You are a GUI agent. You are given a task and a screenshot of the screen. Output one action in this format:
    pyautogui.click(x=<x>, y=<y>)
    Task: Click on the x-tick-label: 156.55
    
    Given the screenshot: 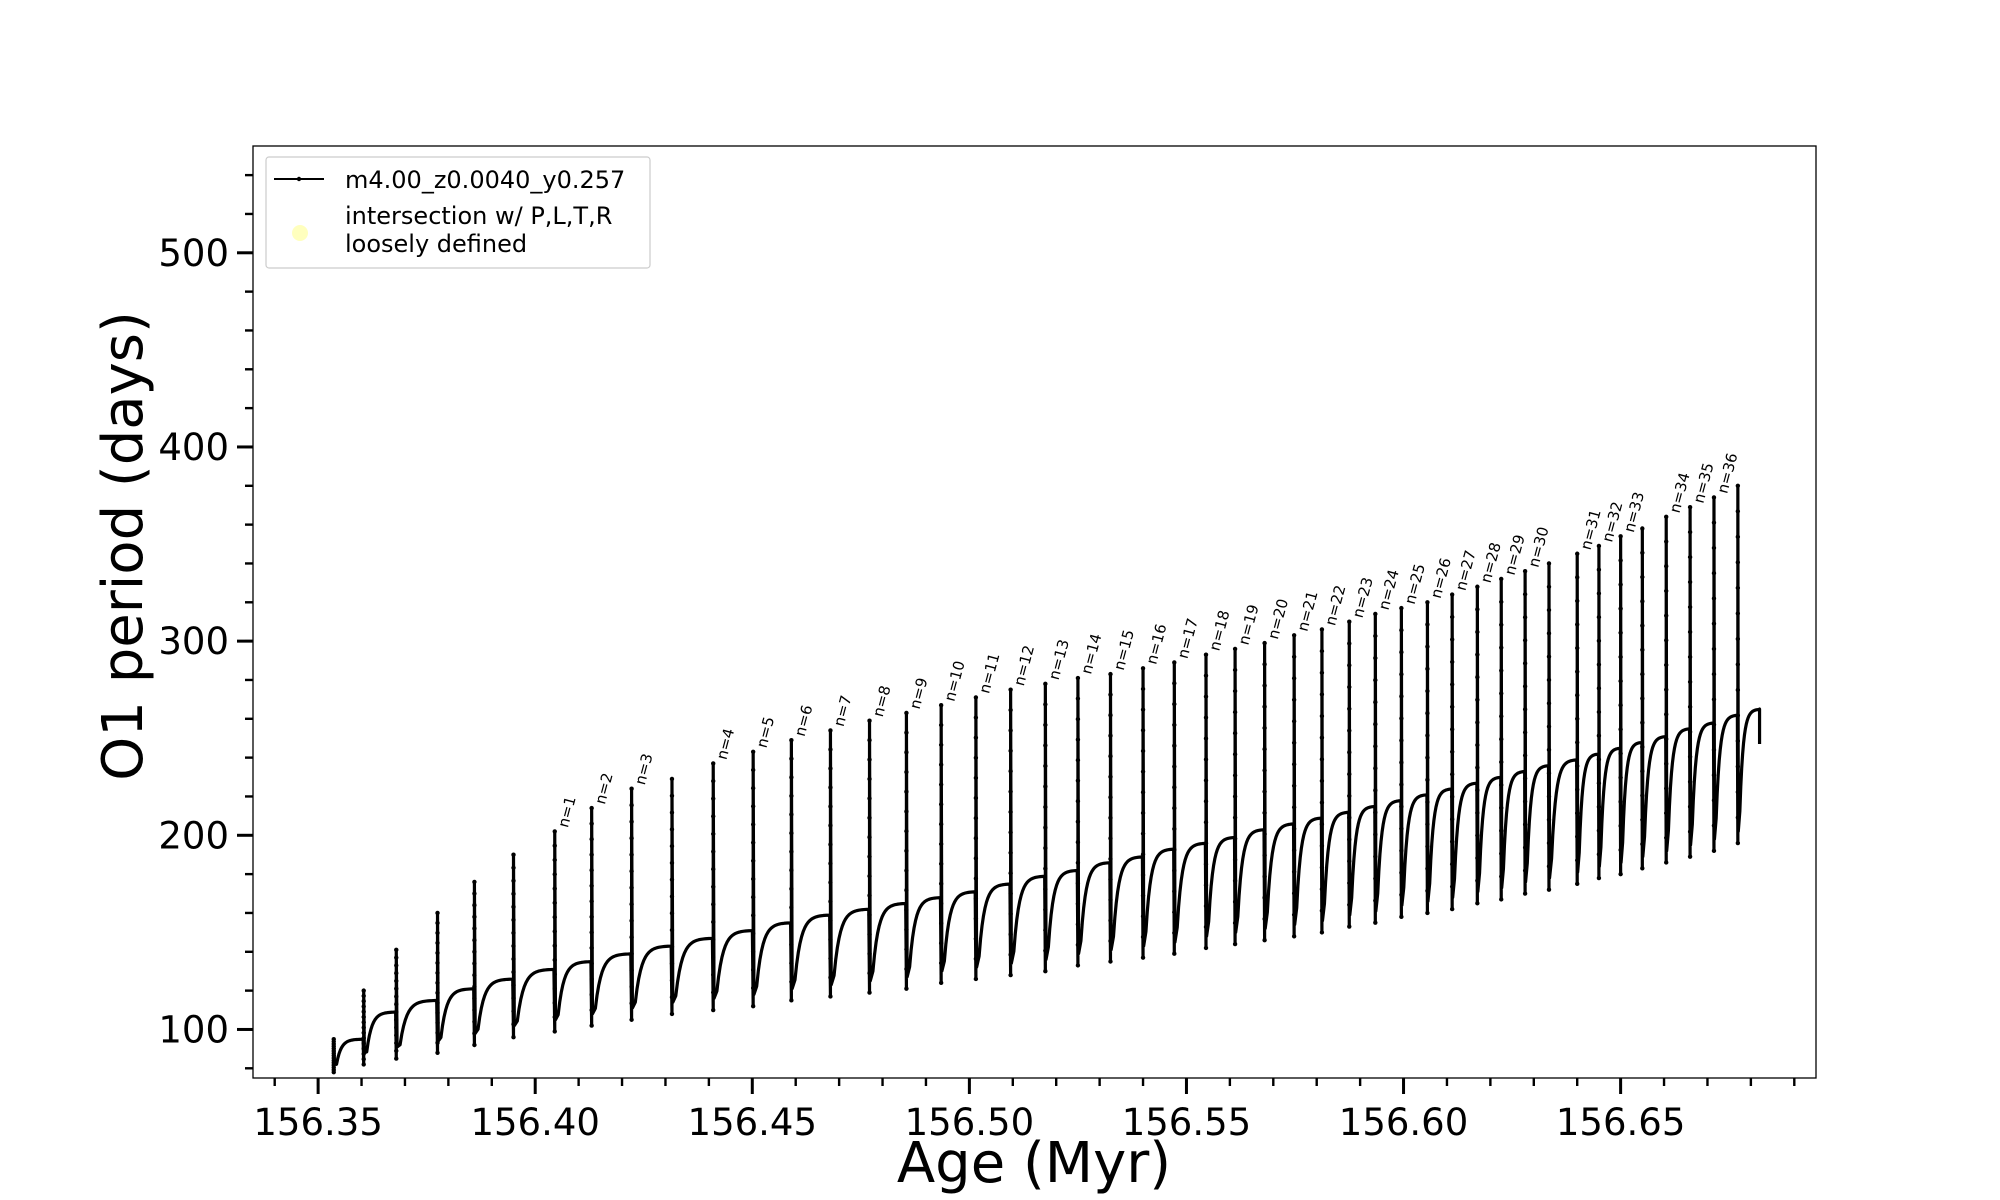 What is the action you would take?
    pyautogui.click(x=1186, y=1122)
    